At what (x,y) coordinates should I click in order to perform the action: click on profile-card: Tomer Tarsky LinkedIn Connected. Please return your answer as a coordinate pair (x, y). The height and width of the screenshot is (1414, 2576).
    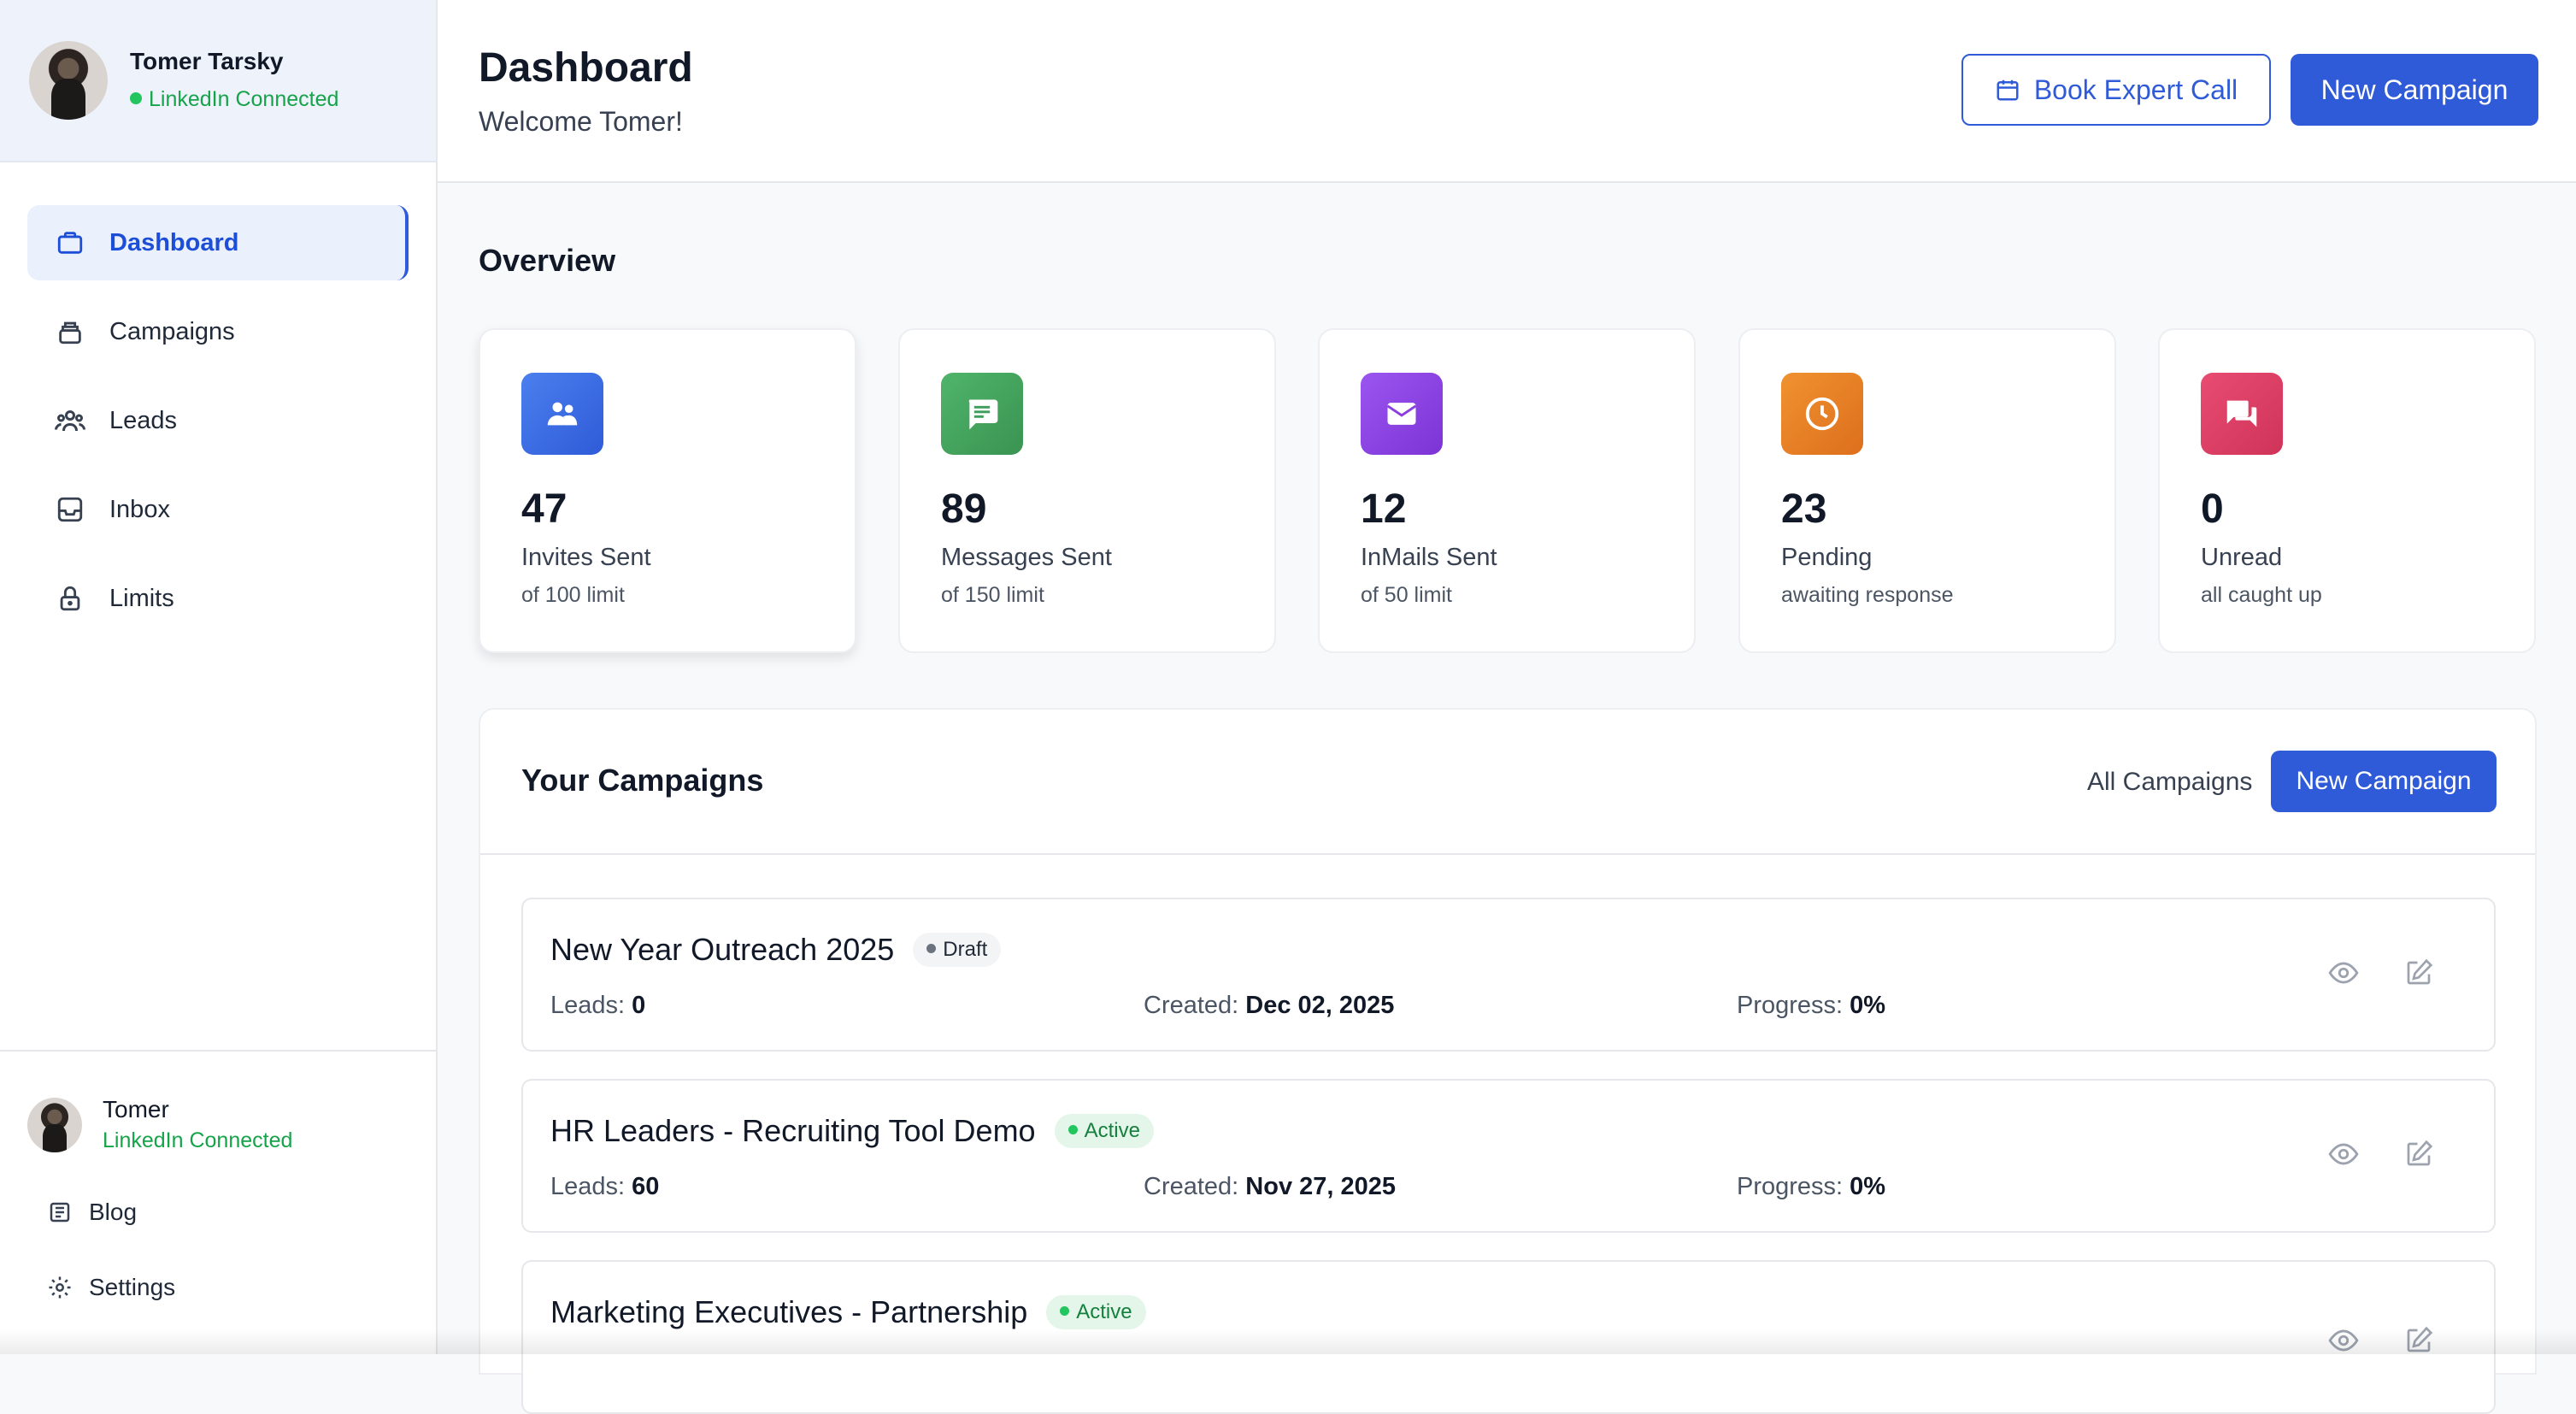
    Looking at the image, I should click on (218, 81).